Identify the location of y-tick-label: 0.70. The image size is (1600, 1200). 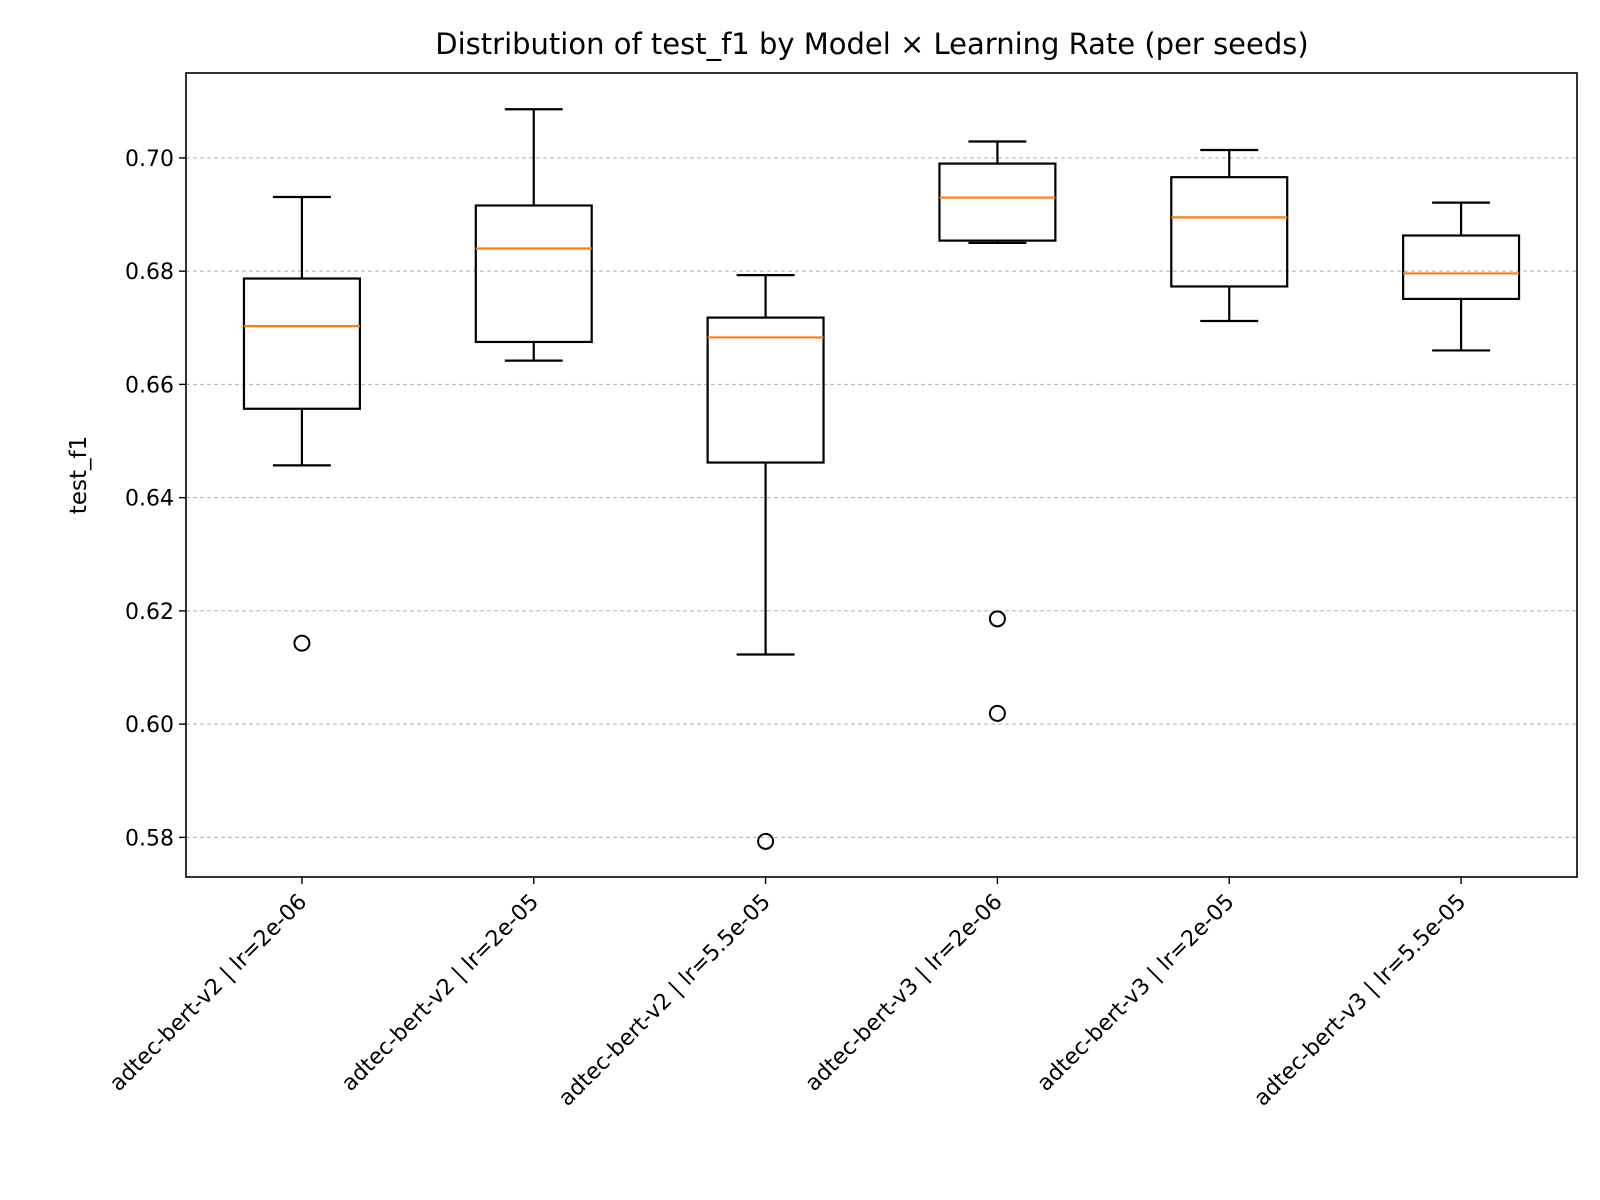
(149, 159).